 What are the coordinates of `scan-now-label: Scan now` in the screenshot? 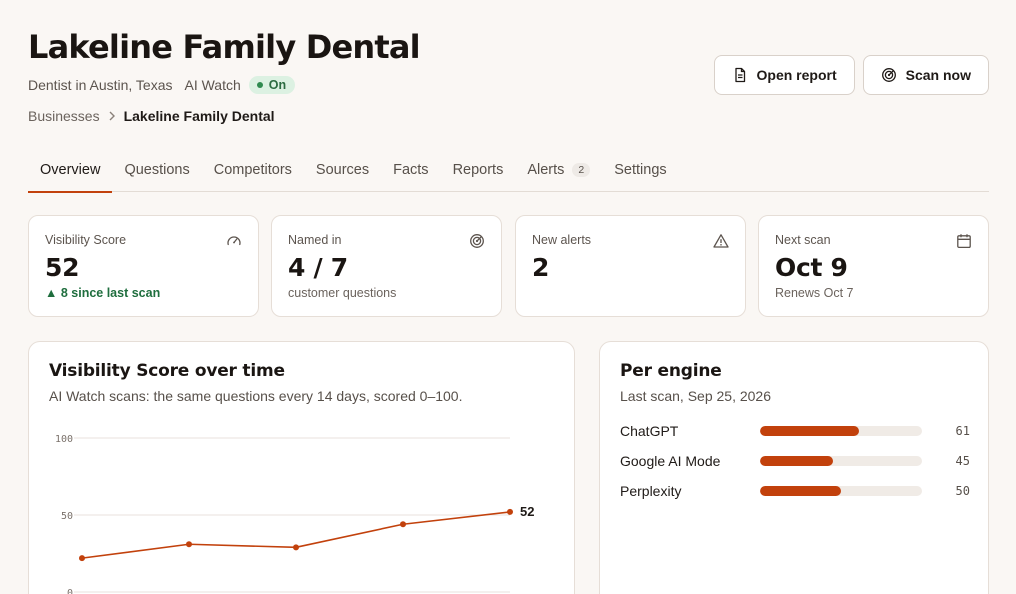 It's located at (938, 75).